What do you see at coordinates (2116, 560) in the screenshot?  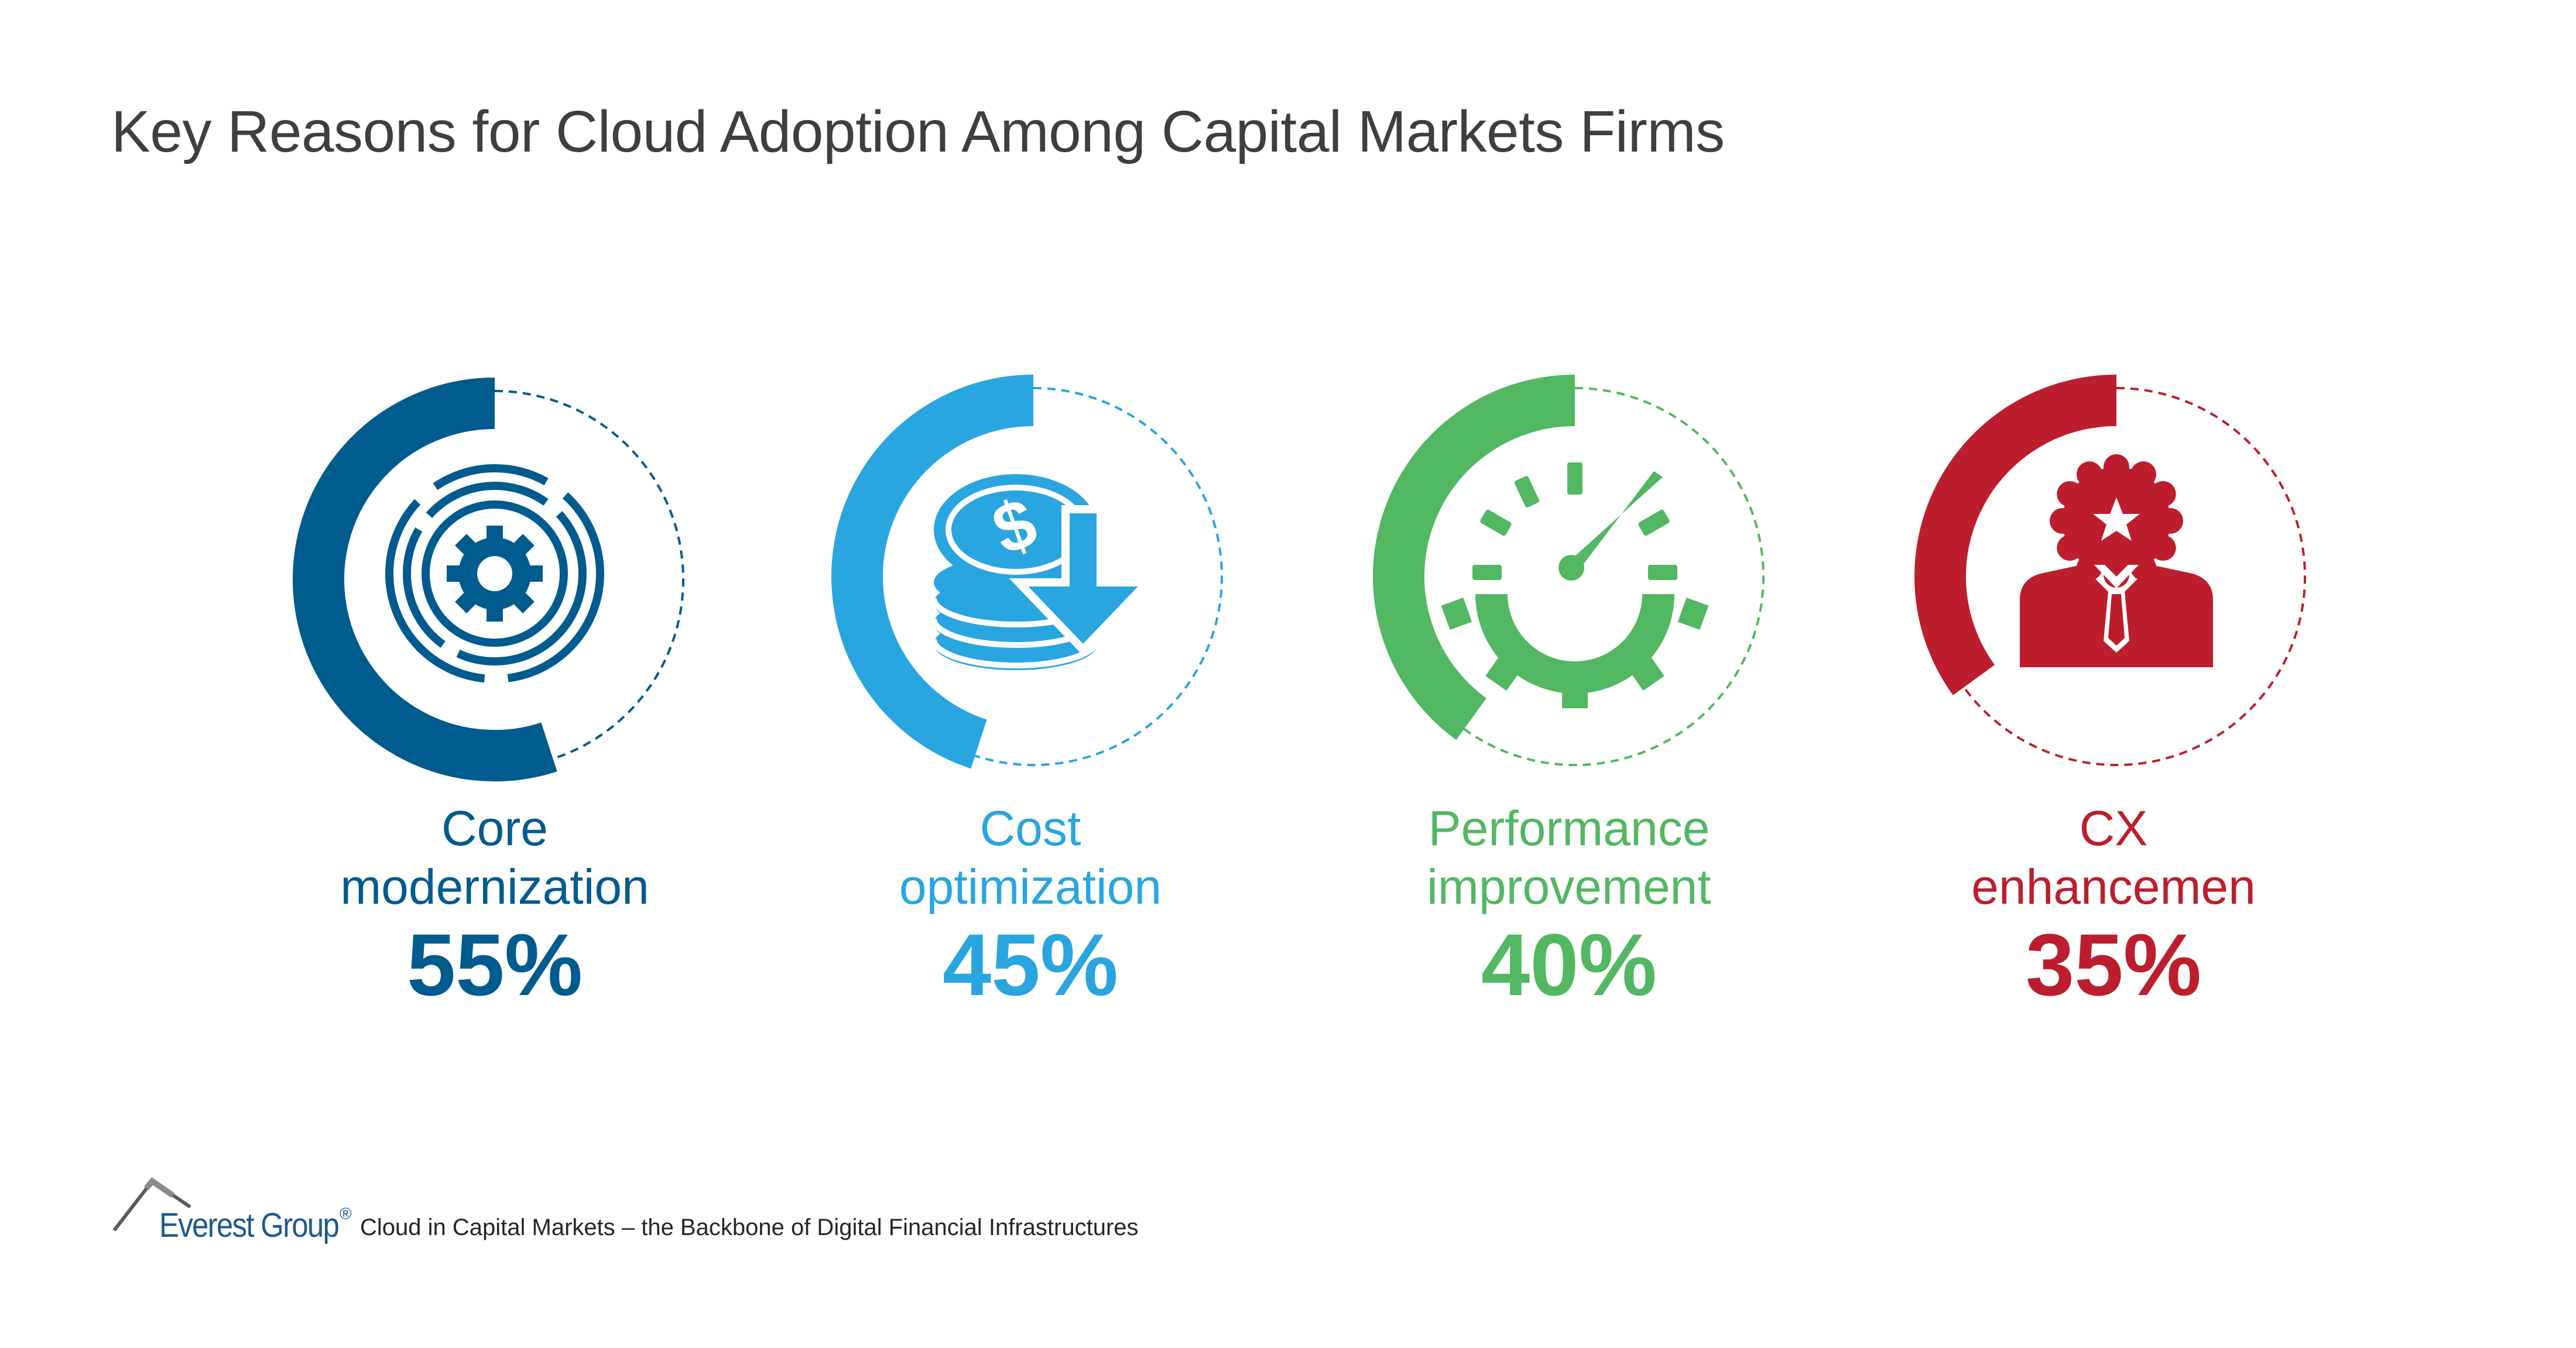 I see `person-badge-icon` at bounding box center [2116, 560].